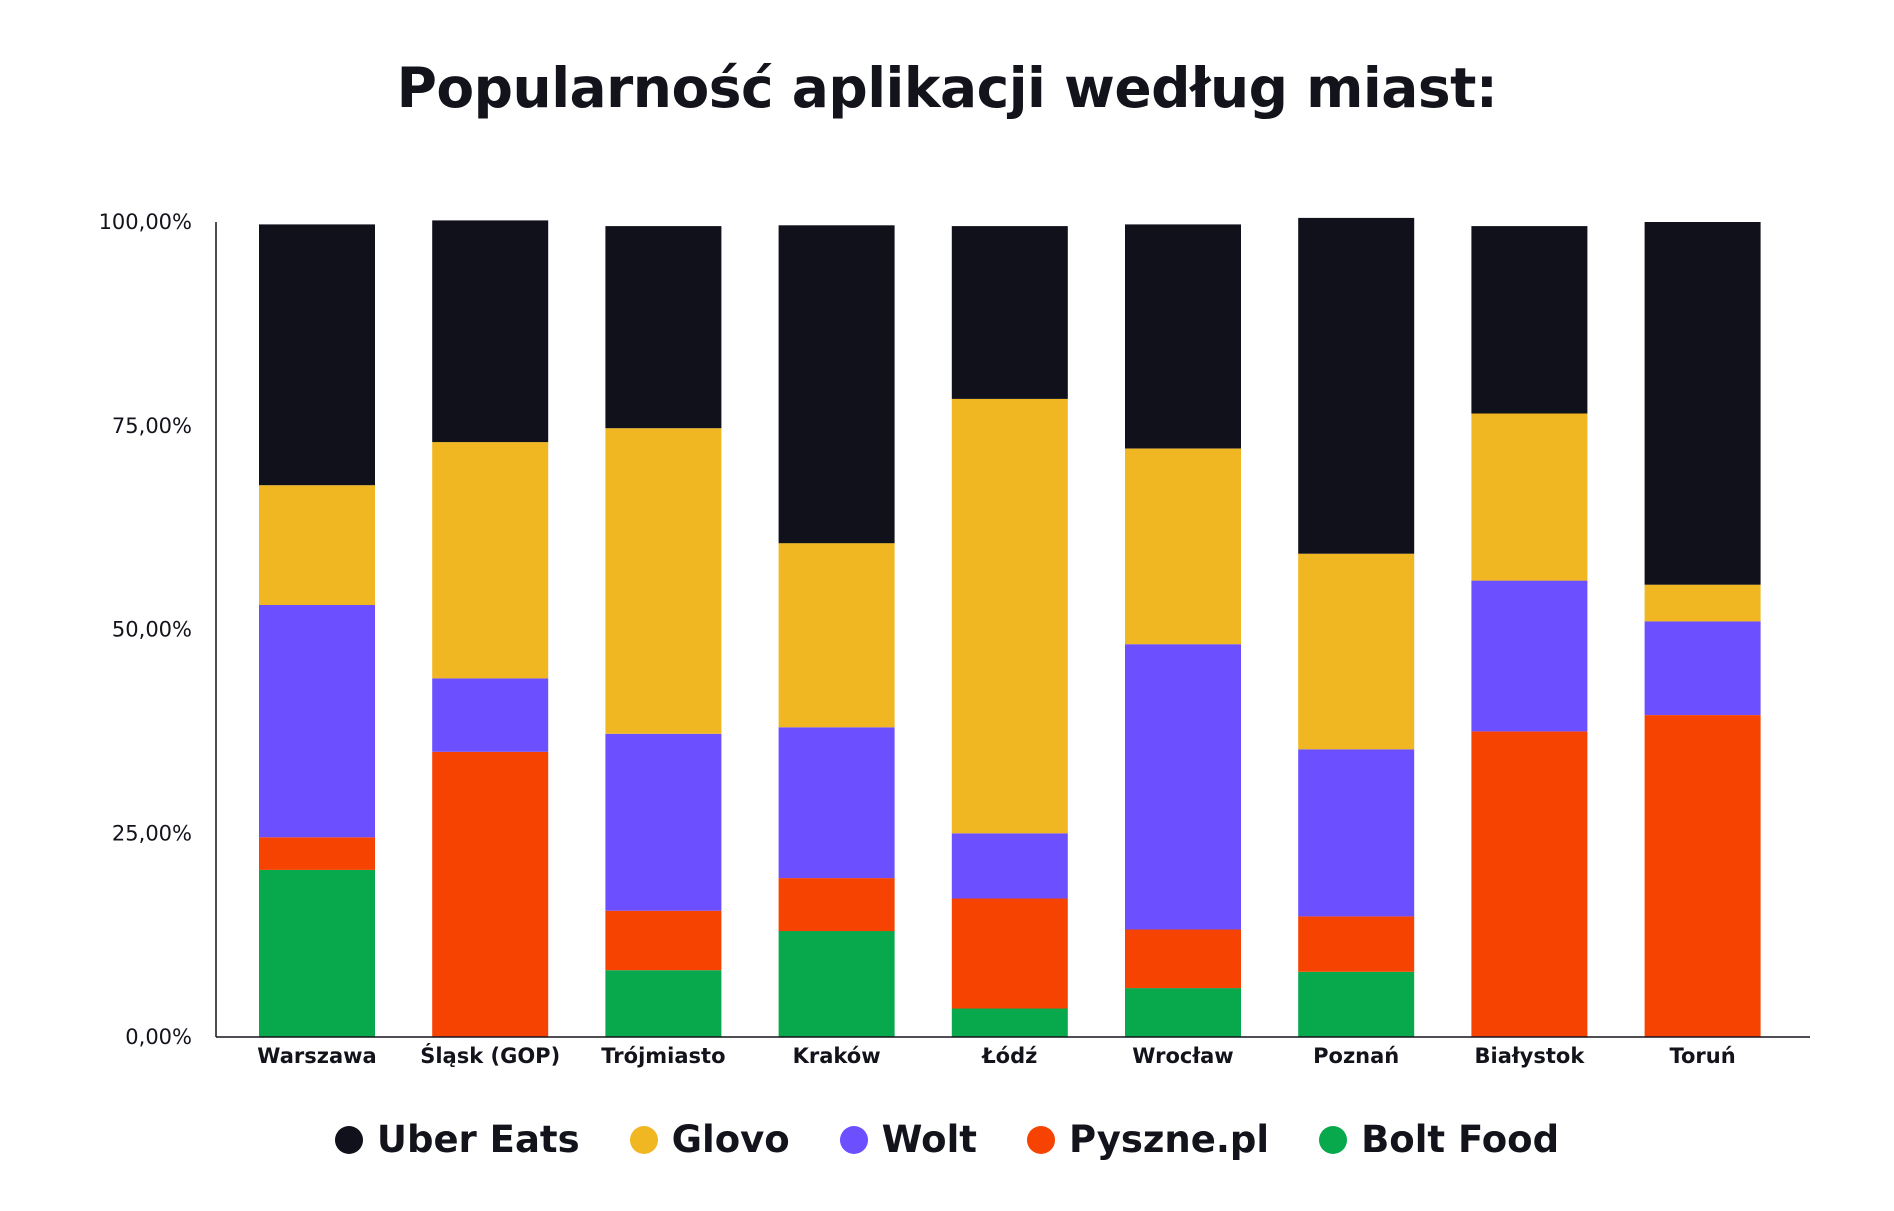 The width and height of the screenshot is (1894, 1211). I want to click on x-tick-label-warszawa: Warszawa, so click(316, 1056).